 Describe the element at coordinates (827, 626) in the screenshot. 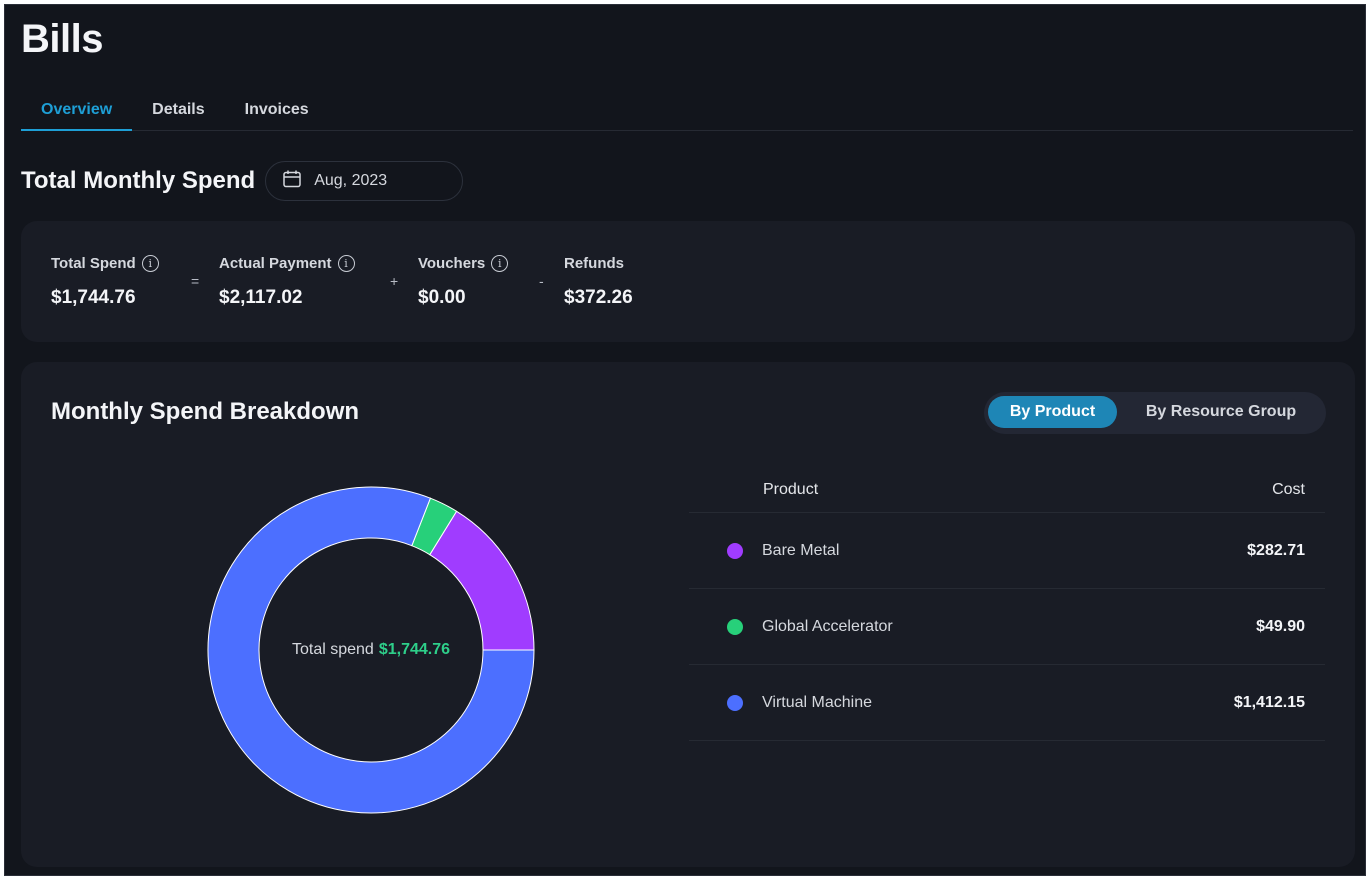

I see `product-name: Global Accelerator` at that location.